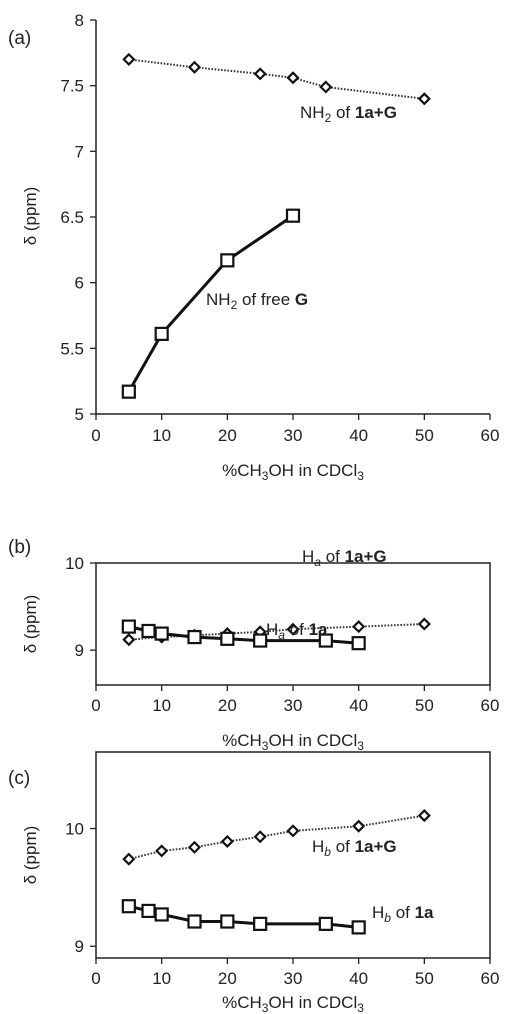  I want to click on series-line-dotted, so click(276, 79).